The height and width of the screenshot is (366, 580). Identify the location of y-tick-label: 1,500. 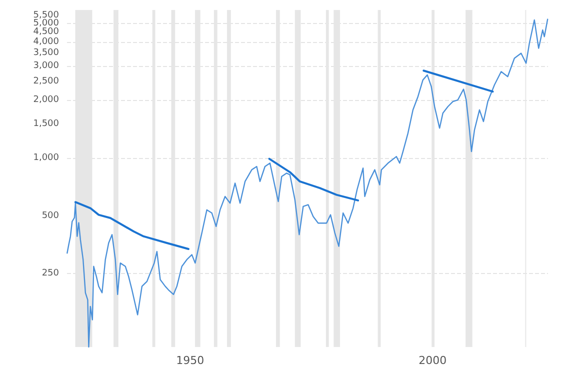
(46, 124).